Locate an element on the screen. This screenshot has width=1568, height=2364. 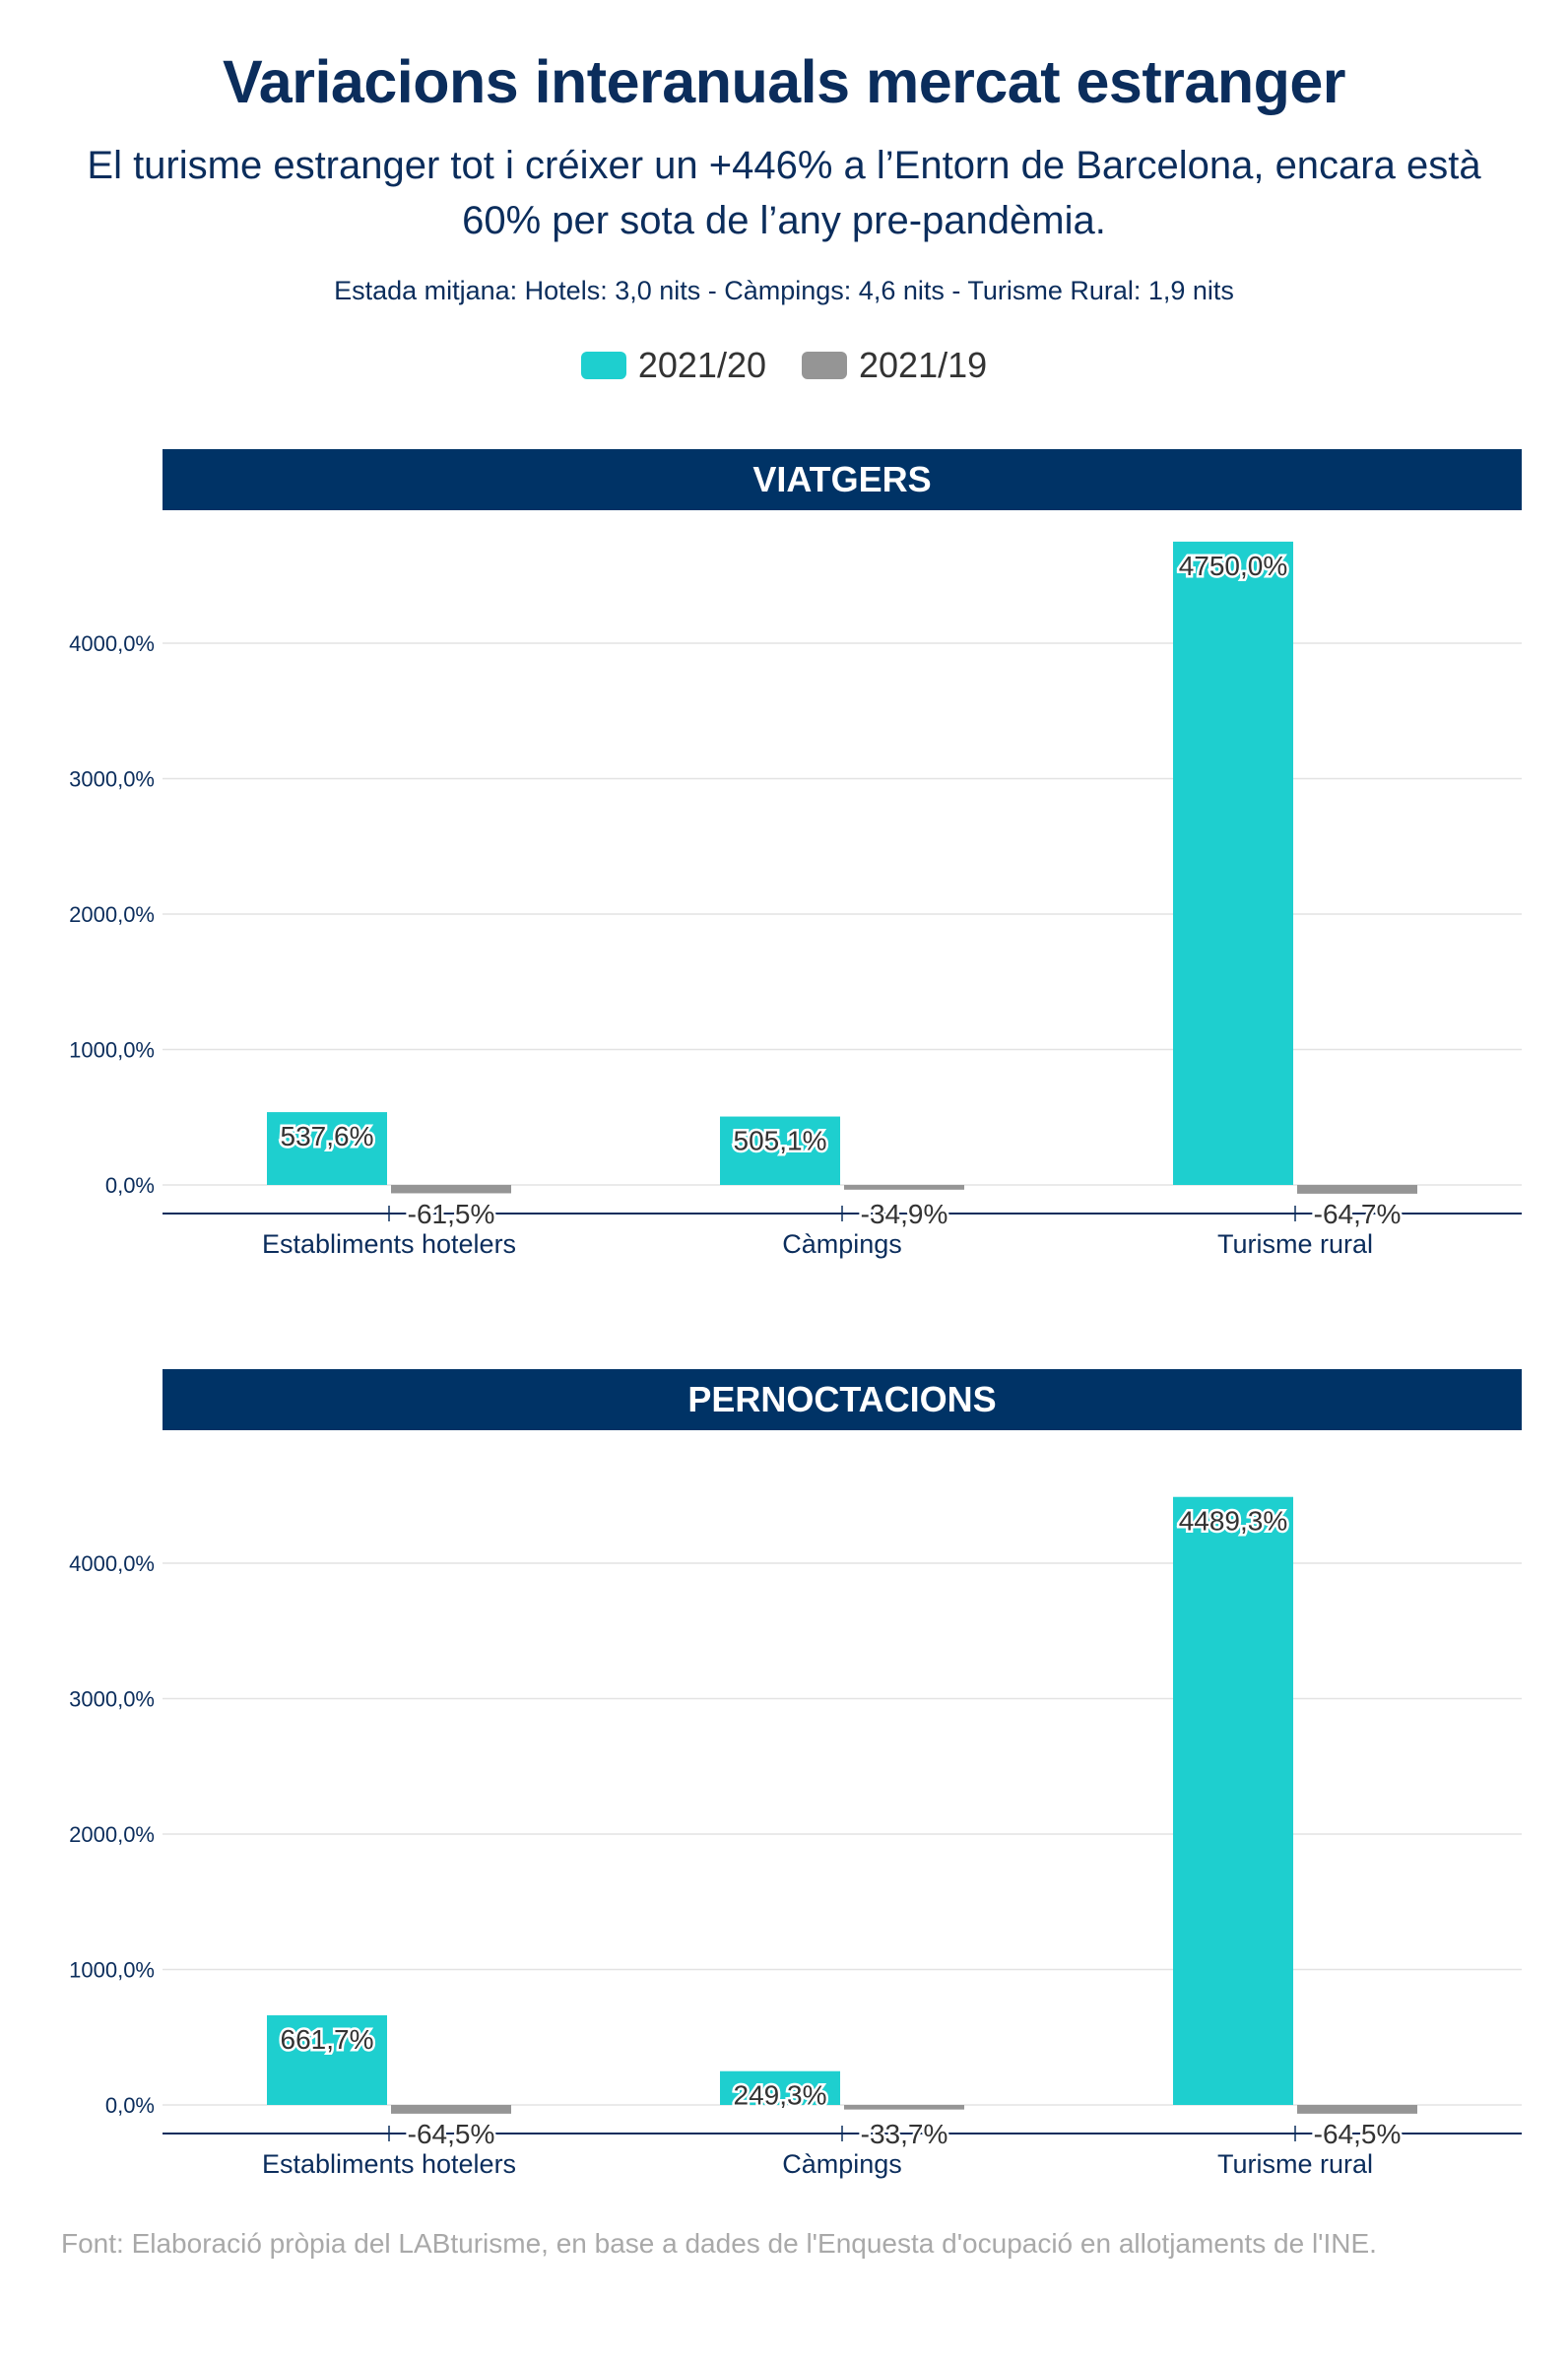
data-label: -34,9% is located at coordinates (905, 1214).